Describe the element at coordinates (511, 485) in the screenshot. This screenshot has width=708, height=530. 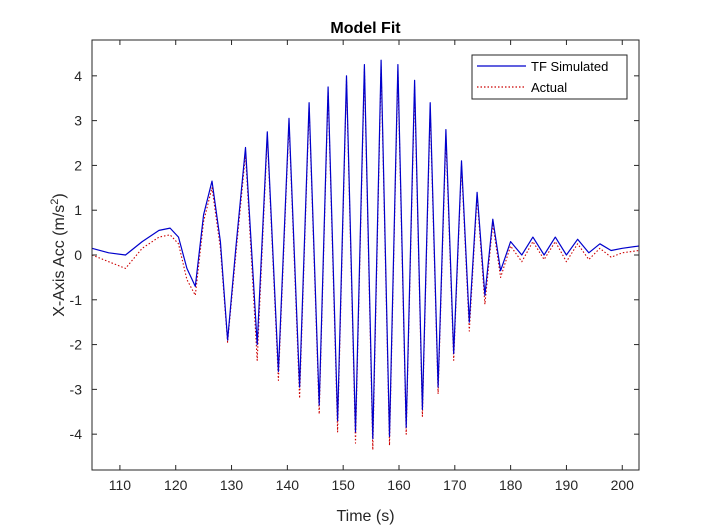
I see `x-tick-label: 180` at that location.